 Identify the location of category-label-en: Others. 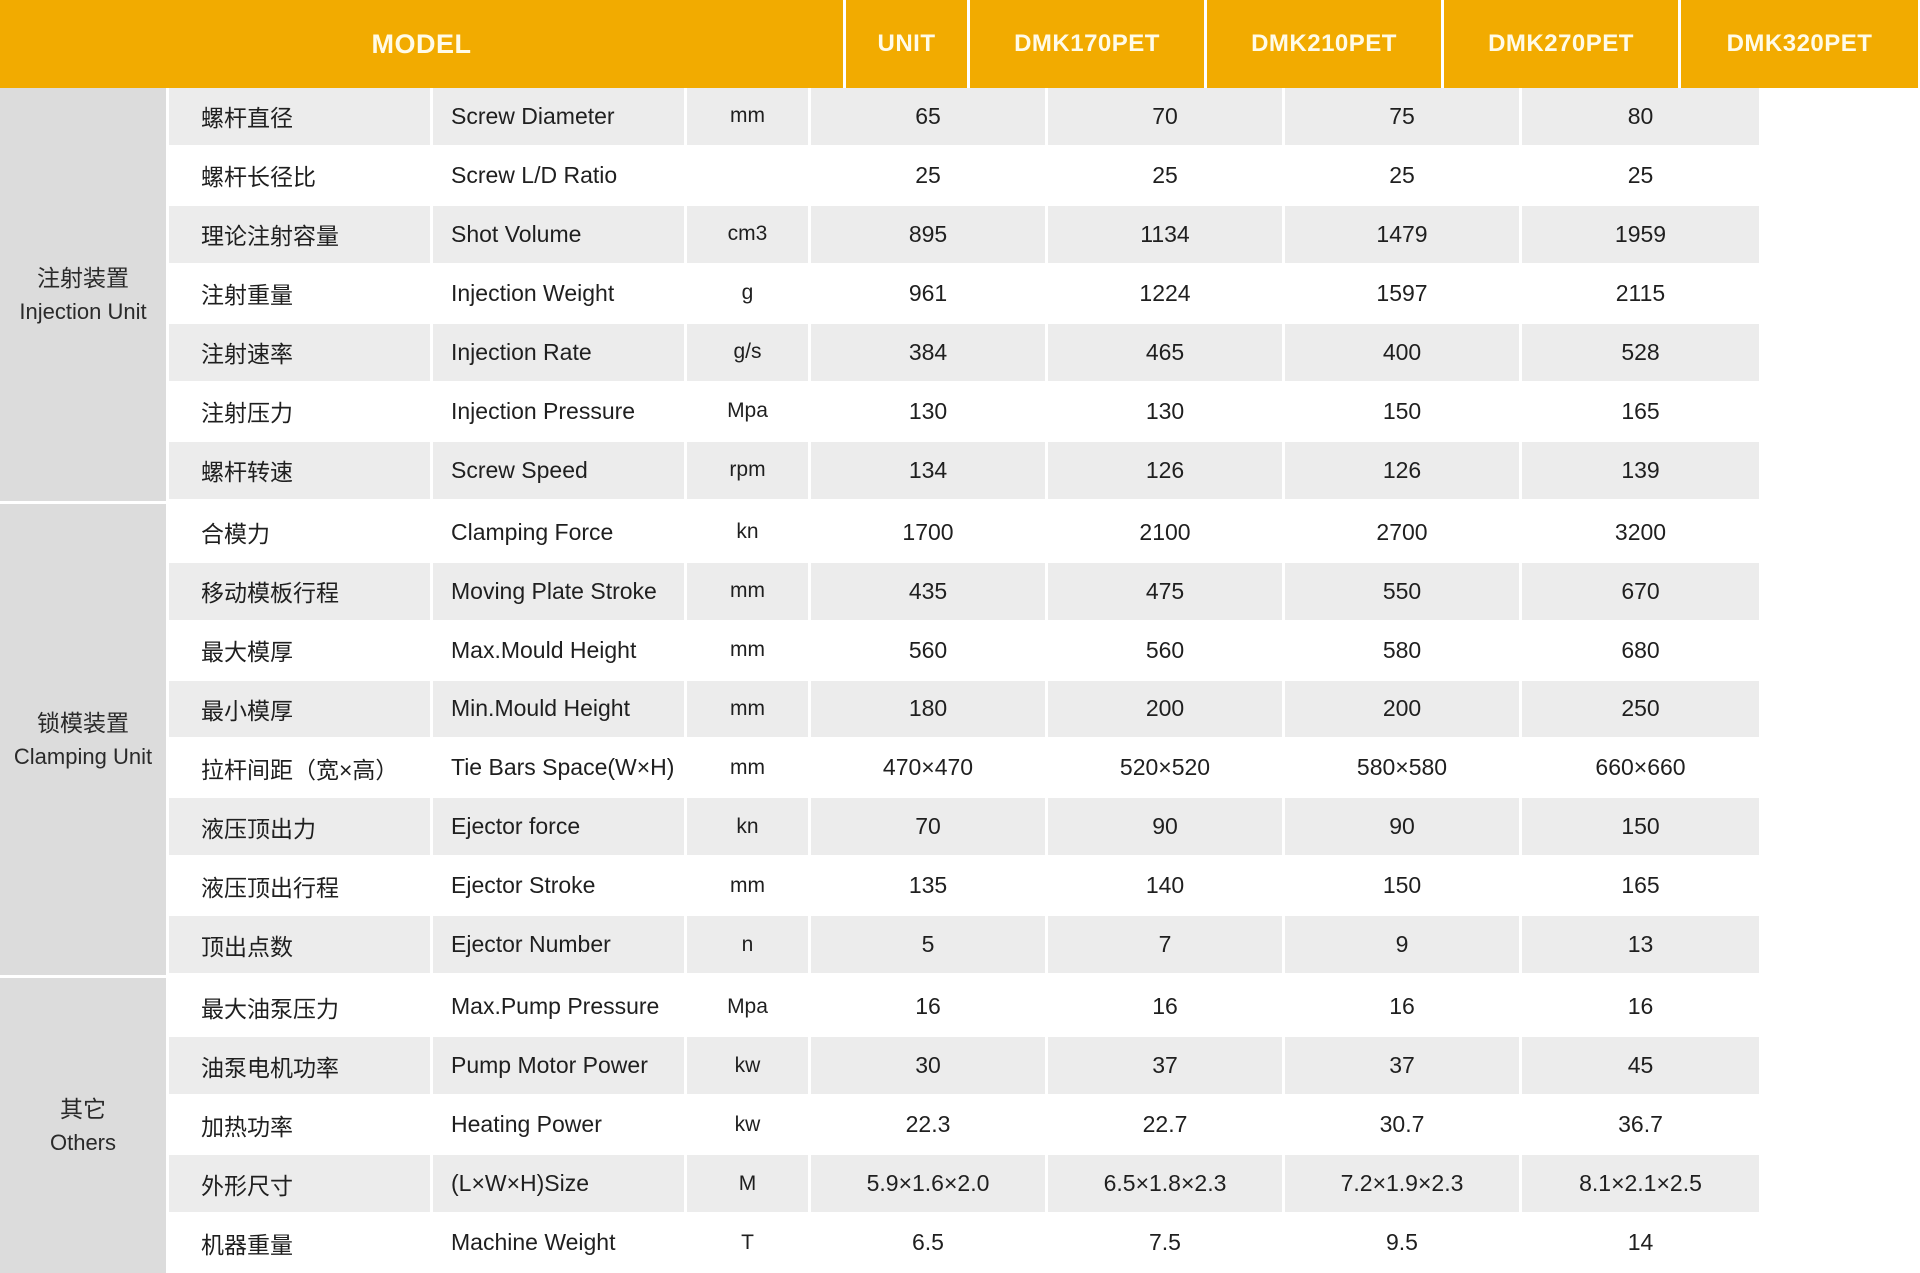
(83, 1143).